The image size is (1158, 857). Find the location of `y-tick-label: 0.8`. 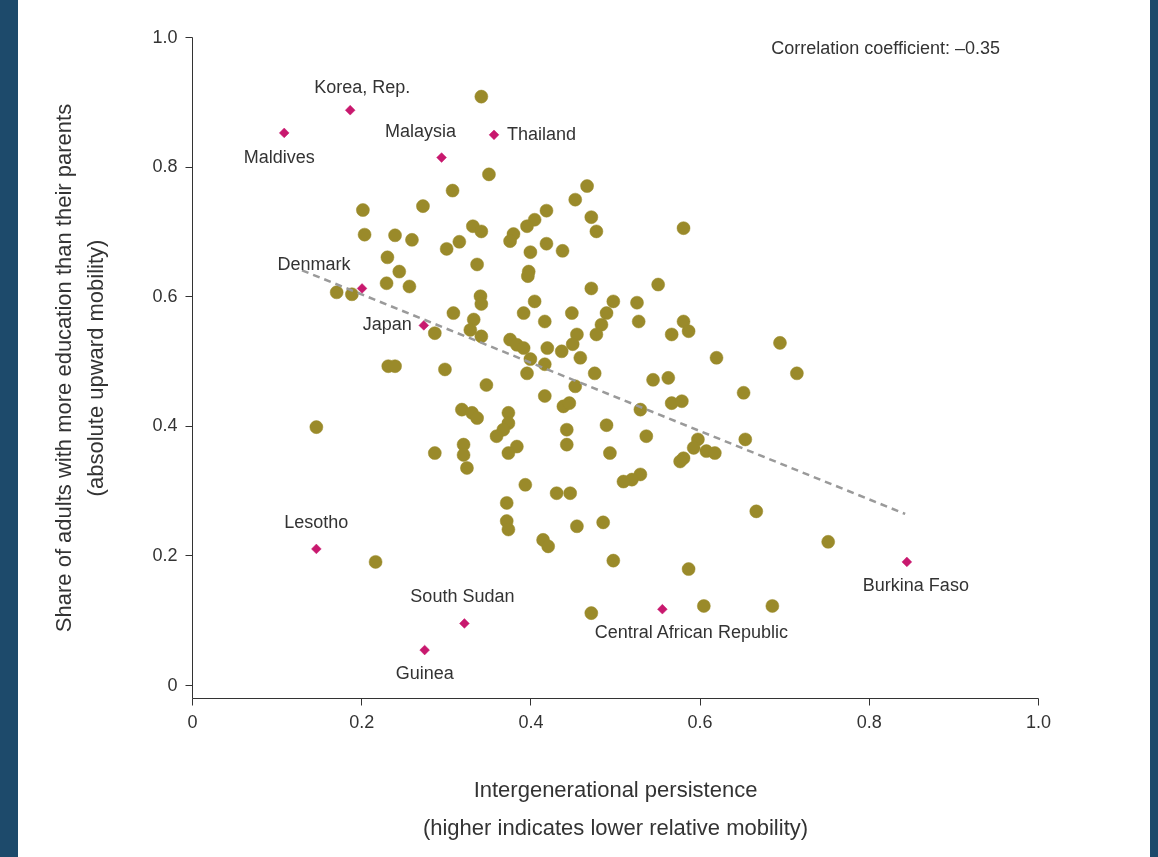

y-tick-label: 0.8 is located at coordinates (165, 166).